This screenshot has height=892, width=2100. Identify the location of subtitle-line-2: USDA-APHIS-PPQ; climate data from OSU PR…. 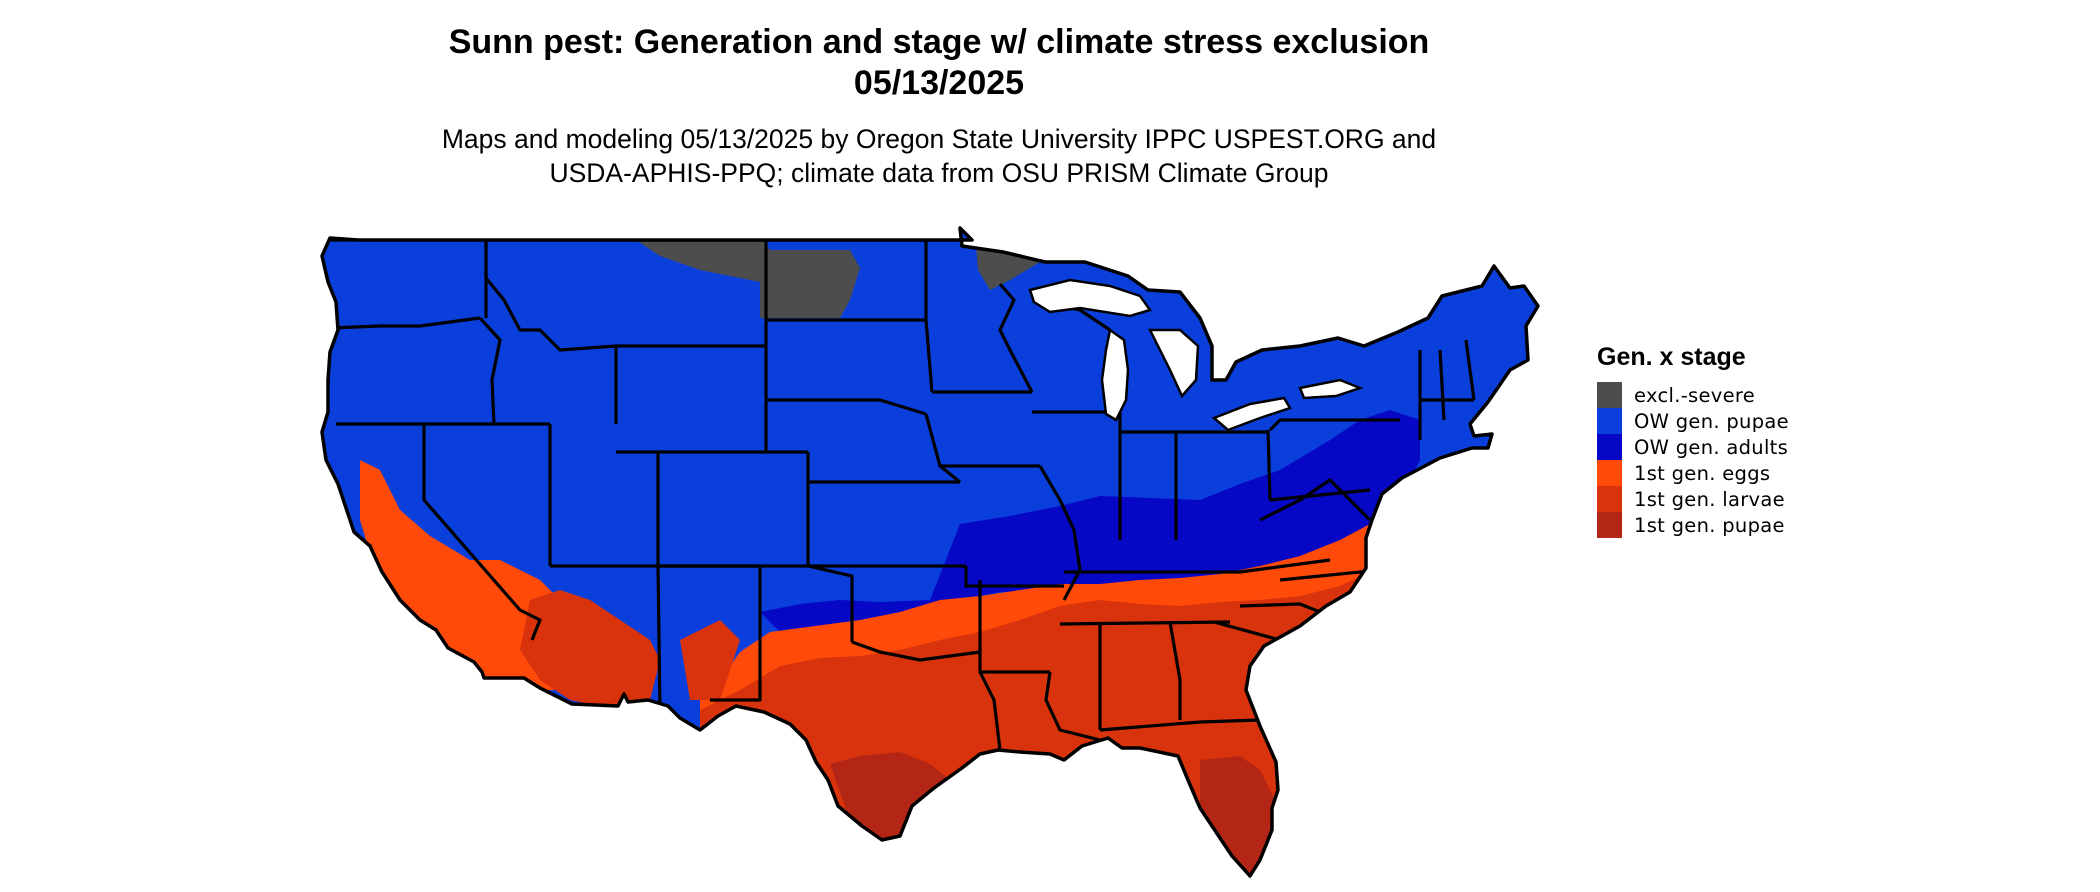
(939, 173).